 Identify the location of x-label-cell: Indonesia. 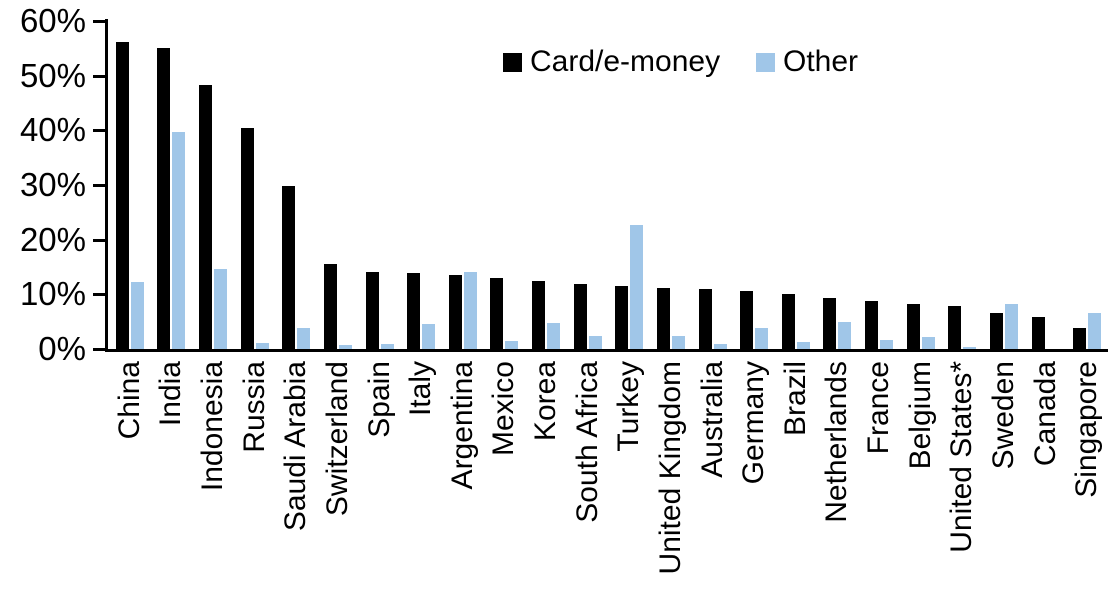
(213, 476).